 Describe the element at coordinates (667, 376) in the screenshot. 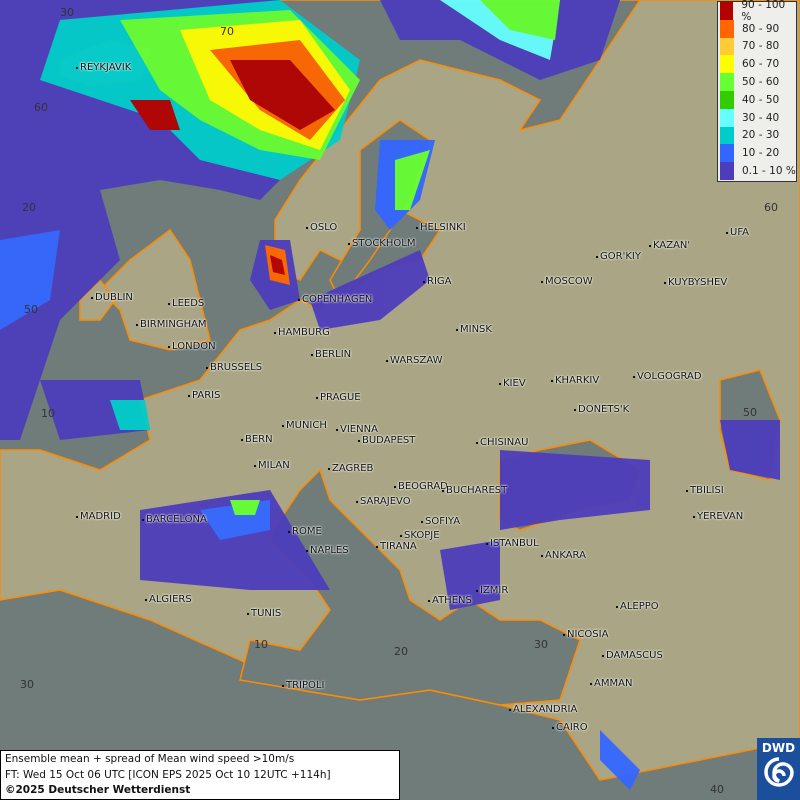

I see `city-label: VOLGOGRAD` at that location.